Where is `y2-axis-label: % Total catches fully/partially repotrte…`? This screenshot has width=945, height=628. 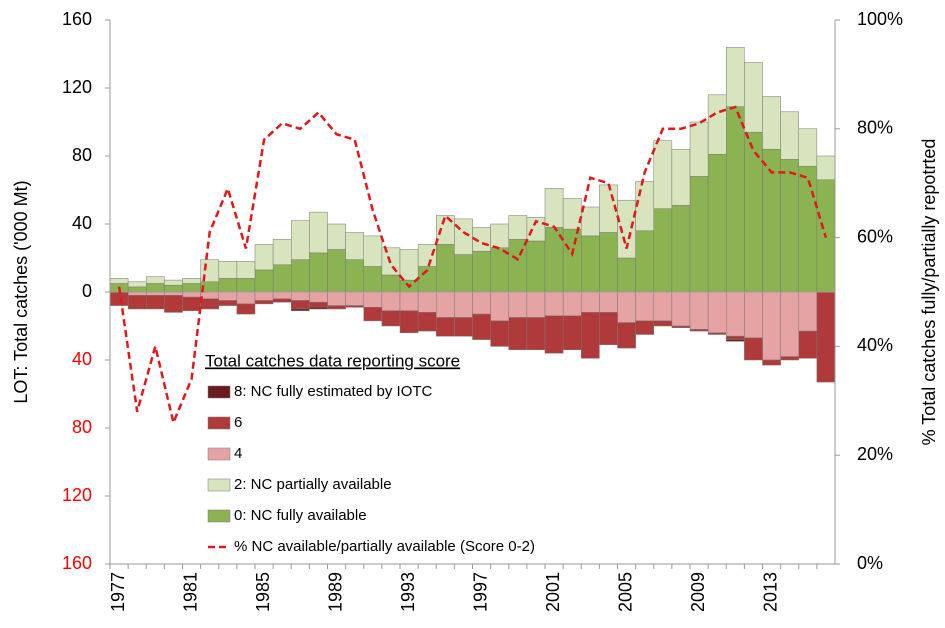 y2-axis-label: % Total catches fully/partially repotrte… is located at coordinates (929, 292).